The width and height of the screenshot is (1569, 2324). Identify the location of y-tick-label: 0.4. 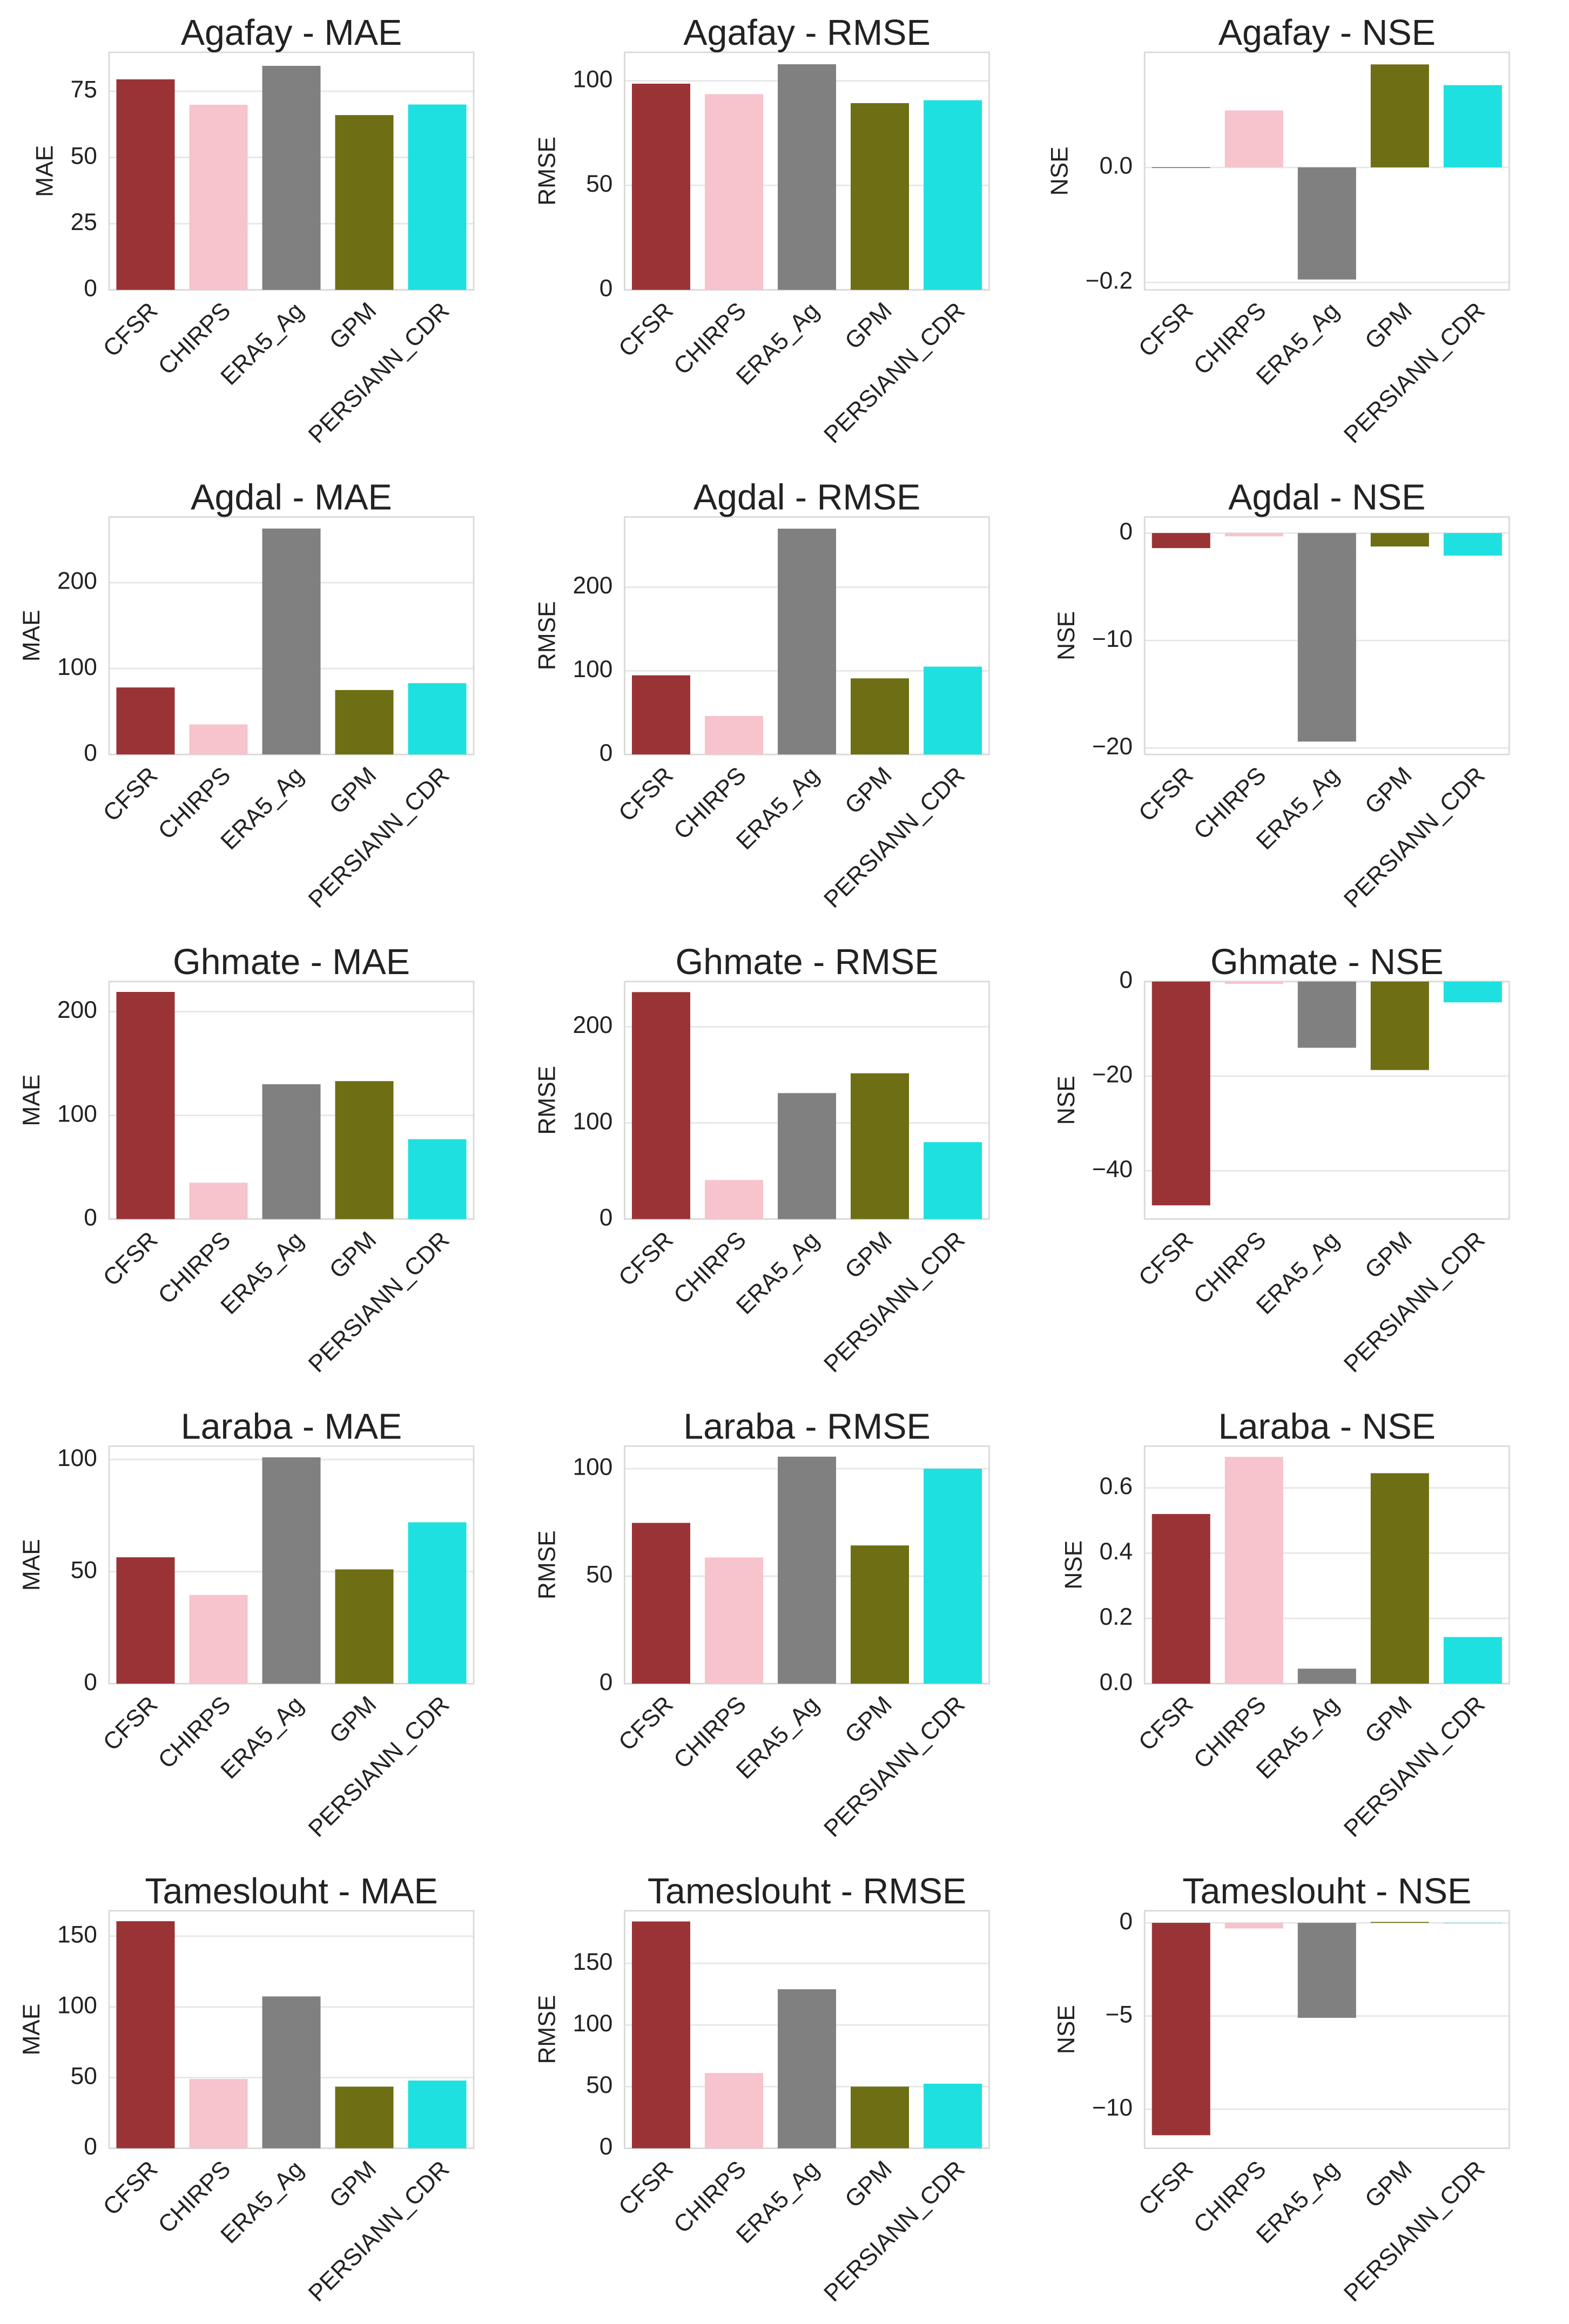
(1116, 1551).